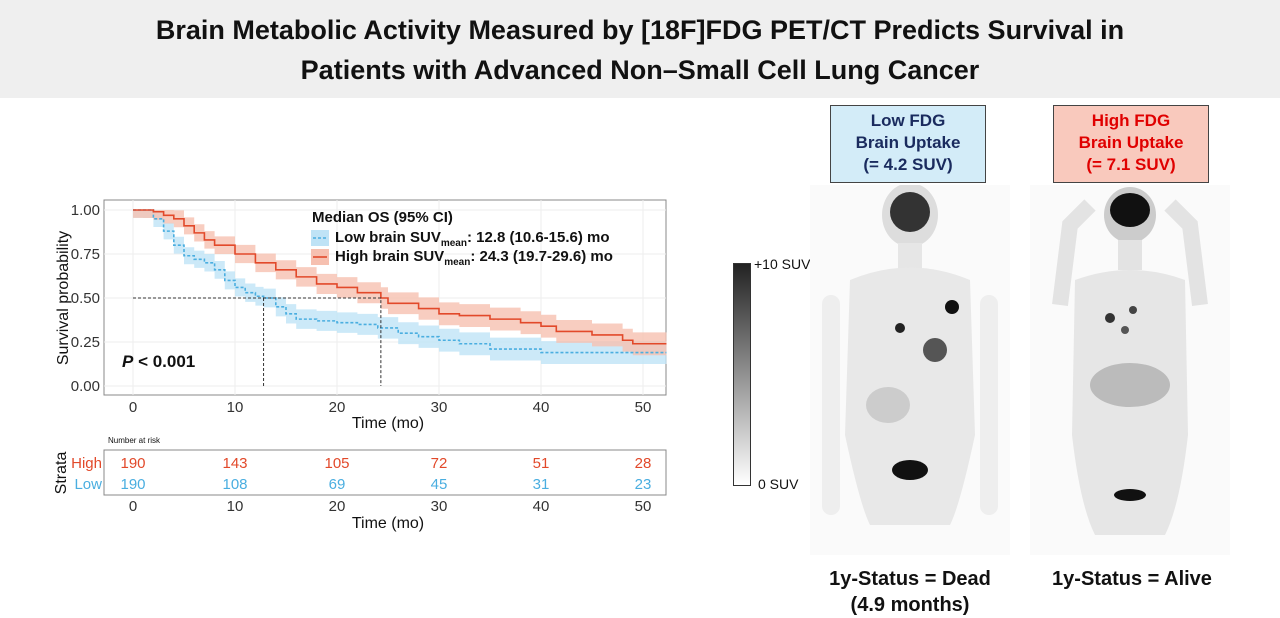  What do you see at coordinates (85, 386) in the screenshot?
I see `y-tick-label: 0.00` at bounding box center [85, 386].